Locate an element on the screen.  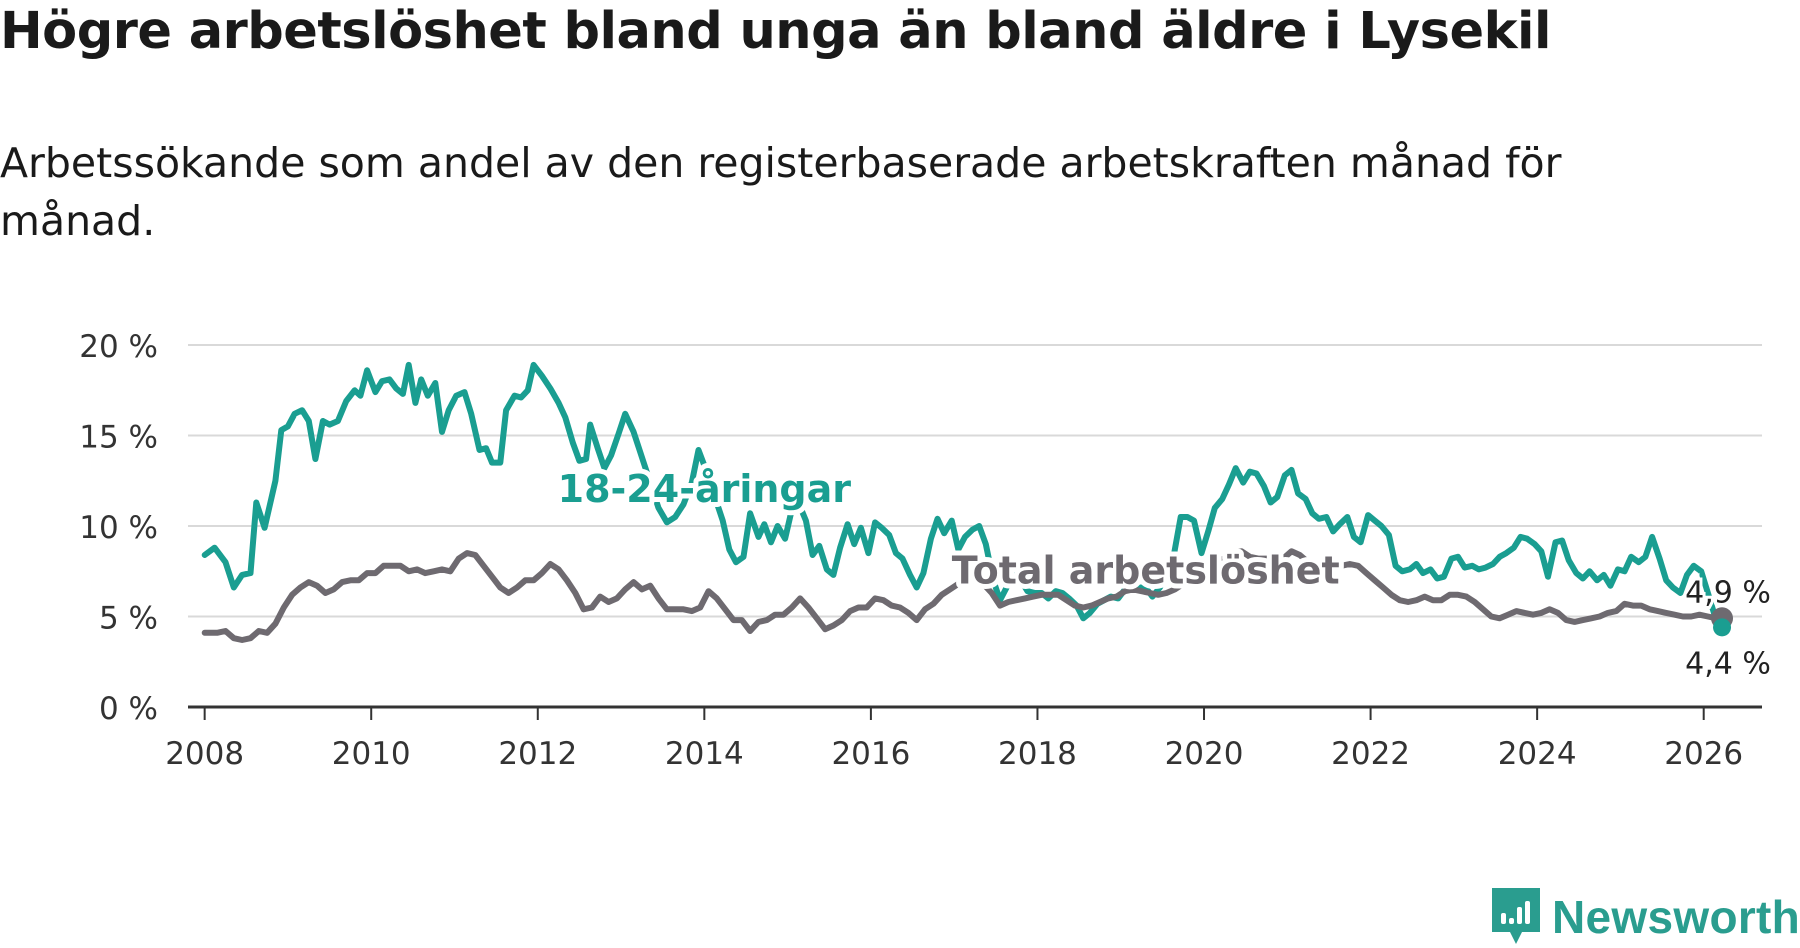
x-tick-label: 2024 is located at coordinates (1537, 754).